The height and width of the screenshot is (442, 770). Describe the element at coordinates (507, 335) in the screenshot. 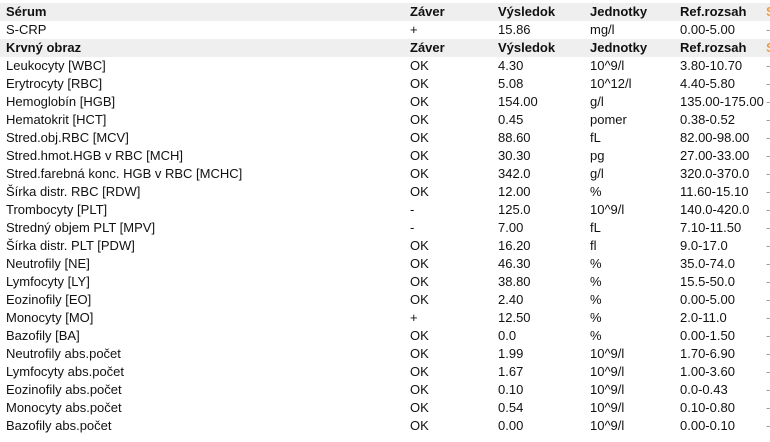

I see `cell-result: 0.0` at that location.